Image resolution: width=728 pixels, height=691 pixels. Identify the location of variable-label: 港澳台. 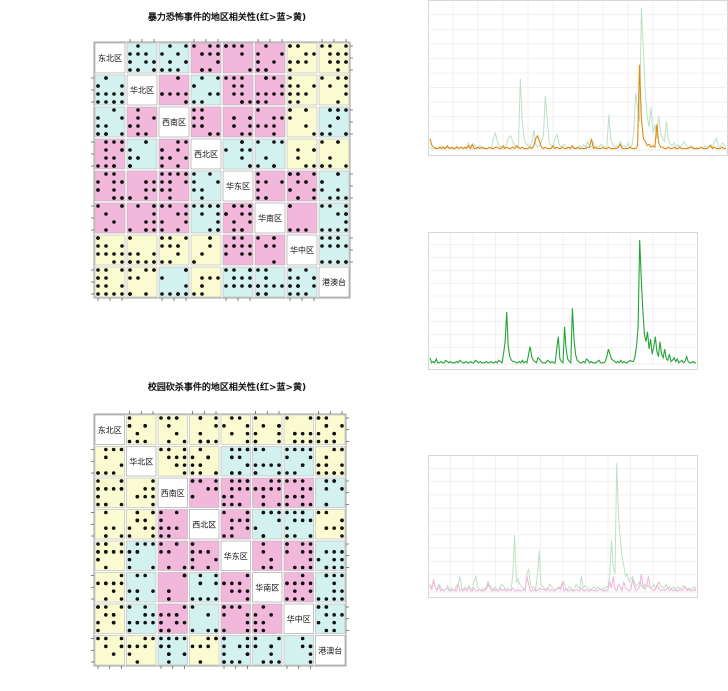
(330, 650).